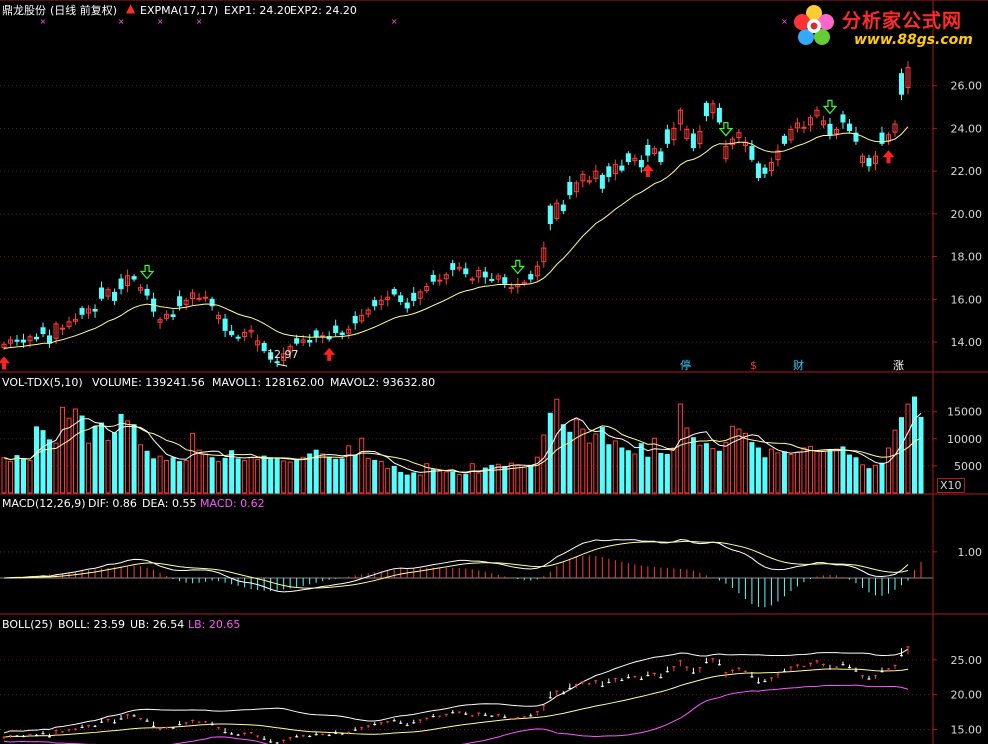 This screenshot has height=744, width=988. I want to click on signal-tag-finance: 财, so click(798, 365).